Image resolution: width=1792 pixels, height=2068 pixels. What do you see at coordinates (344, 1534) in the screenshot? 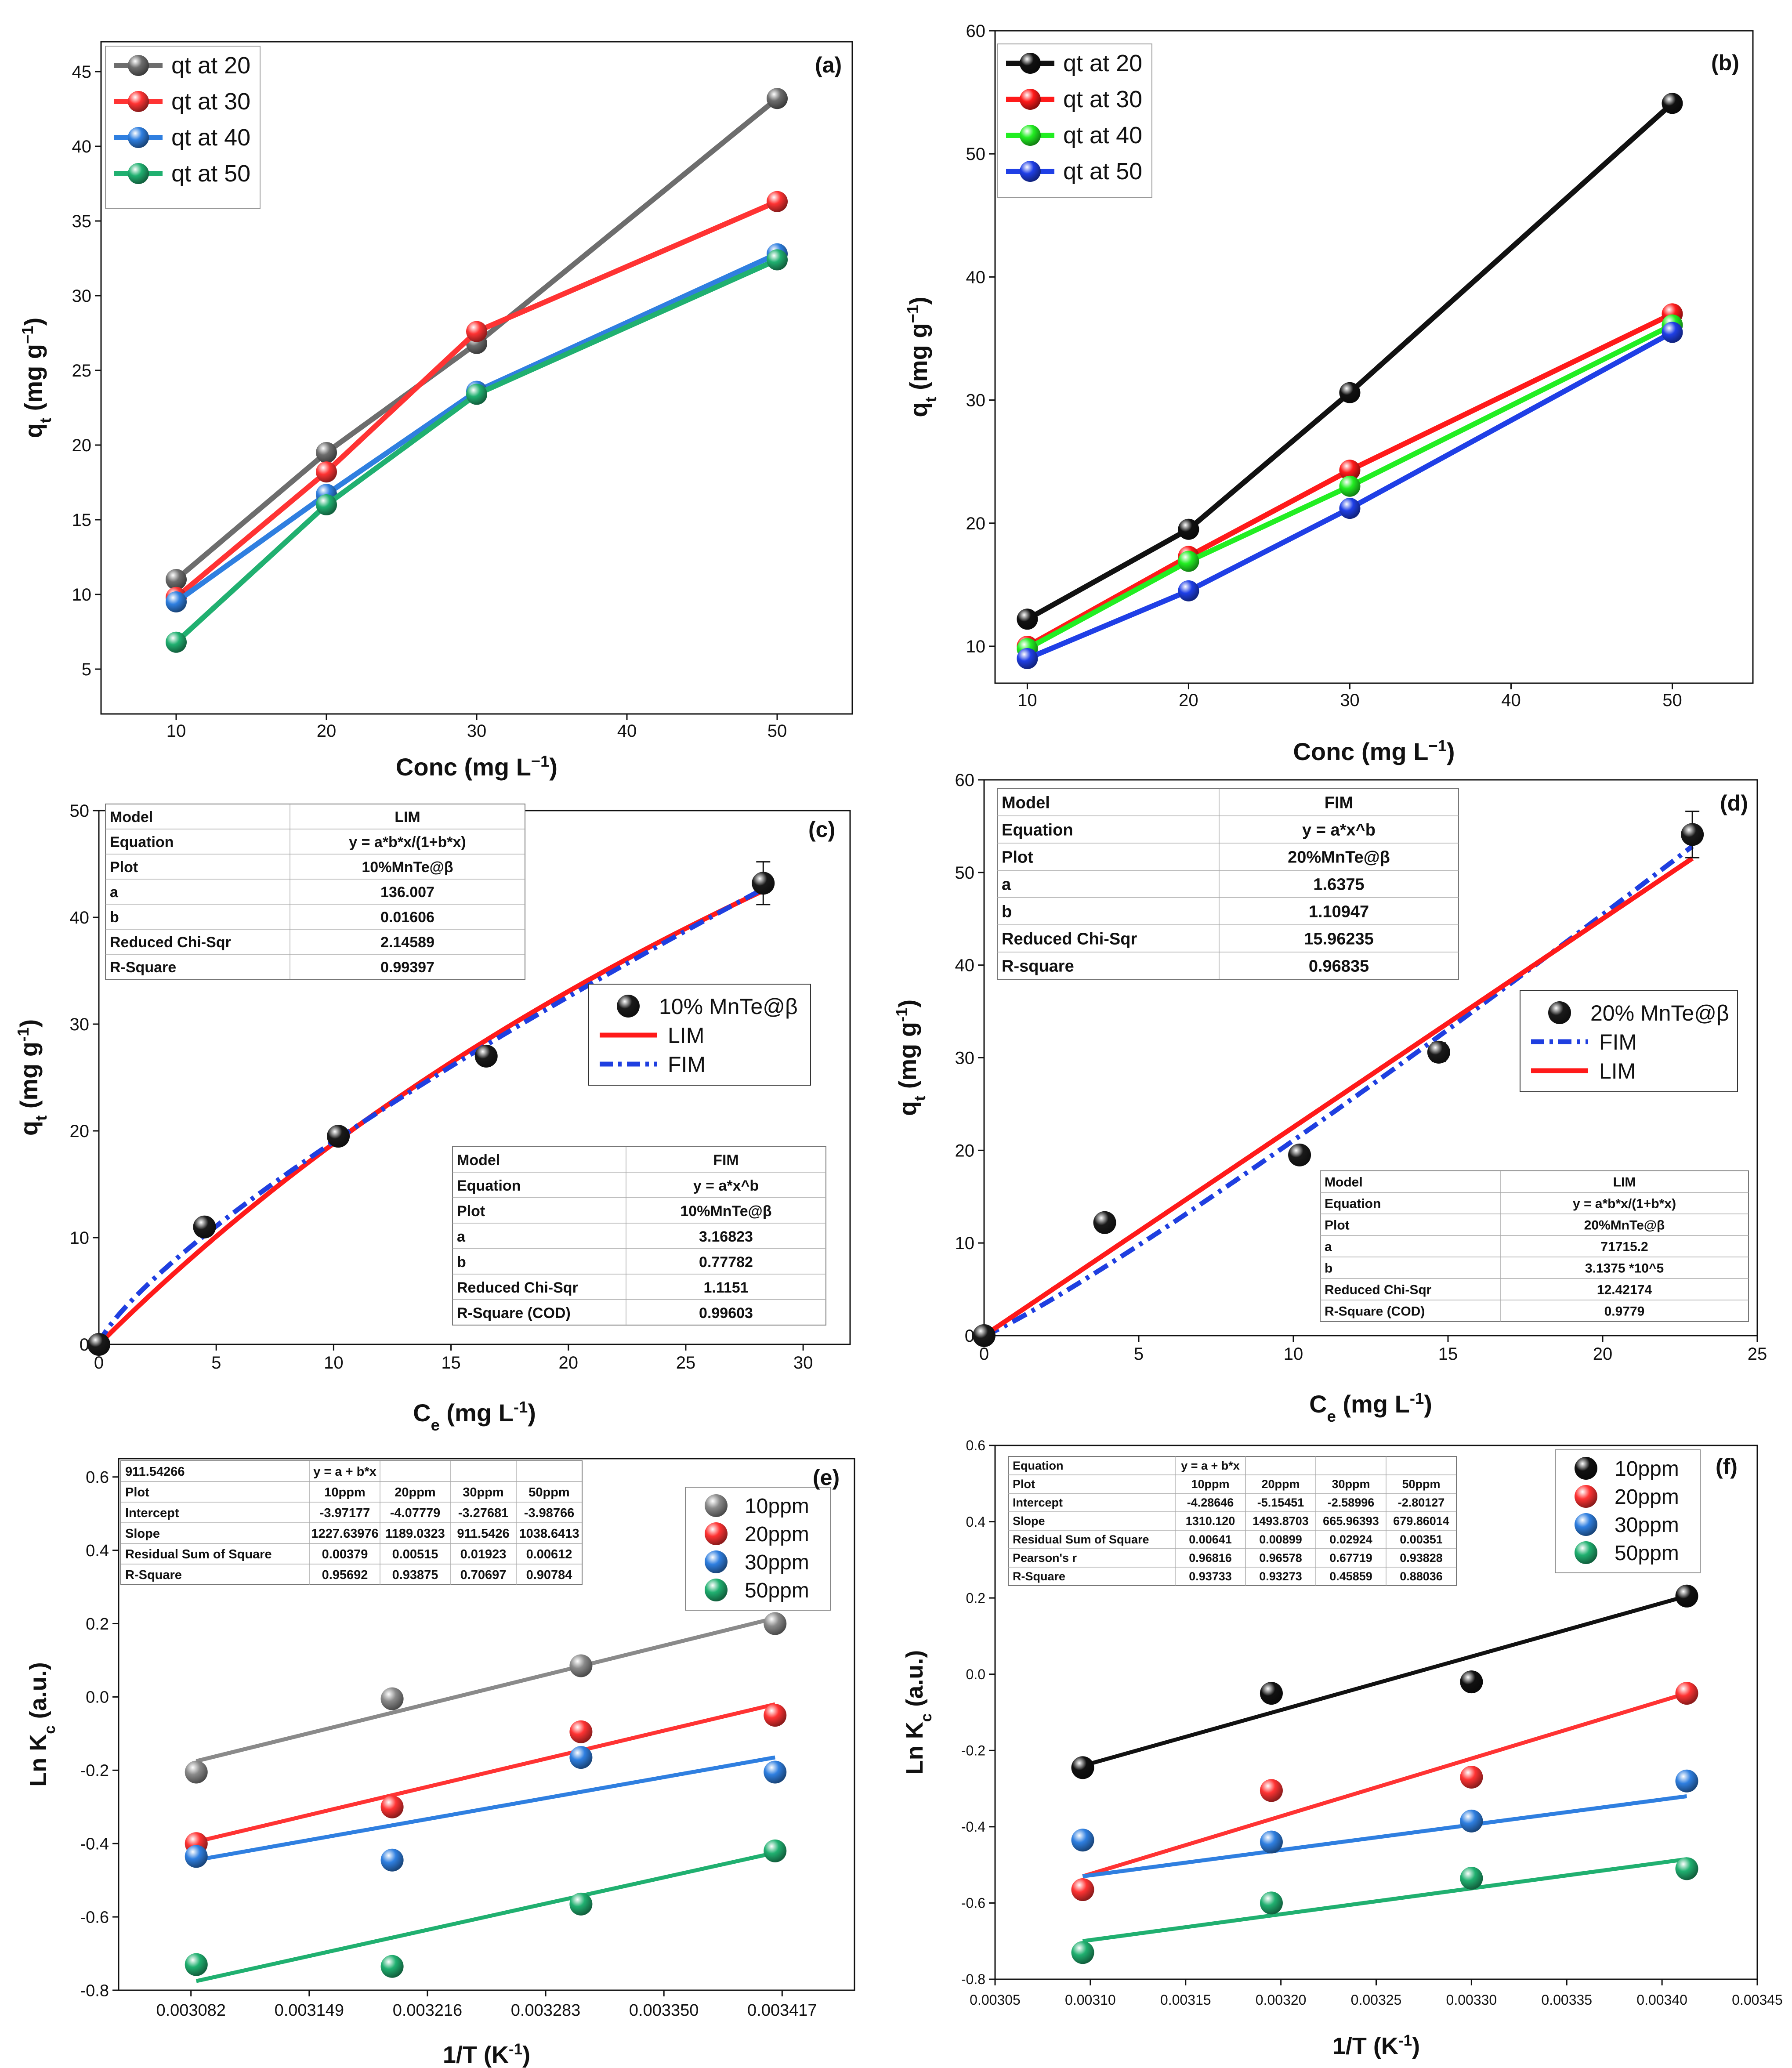
I see `table-cell: 1227.63976` at bounding box center [344, 1534].